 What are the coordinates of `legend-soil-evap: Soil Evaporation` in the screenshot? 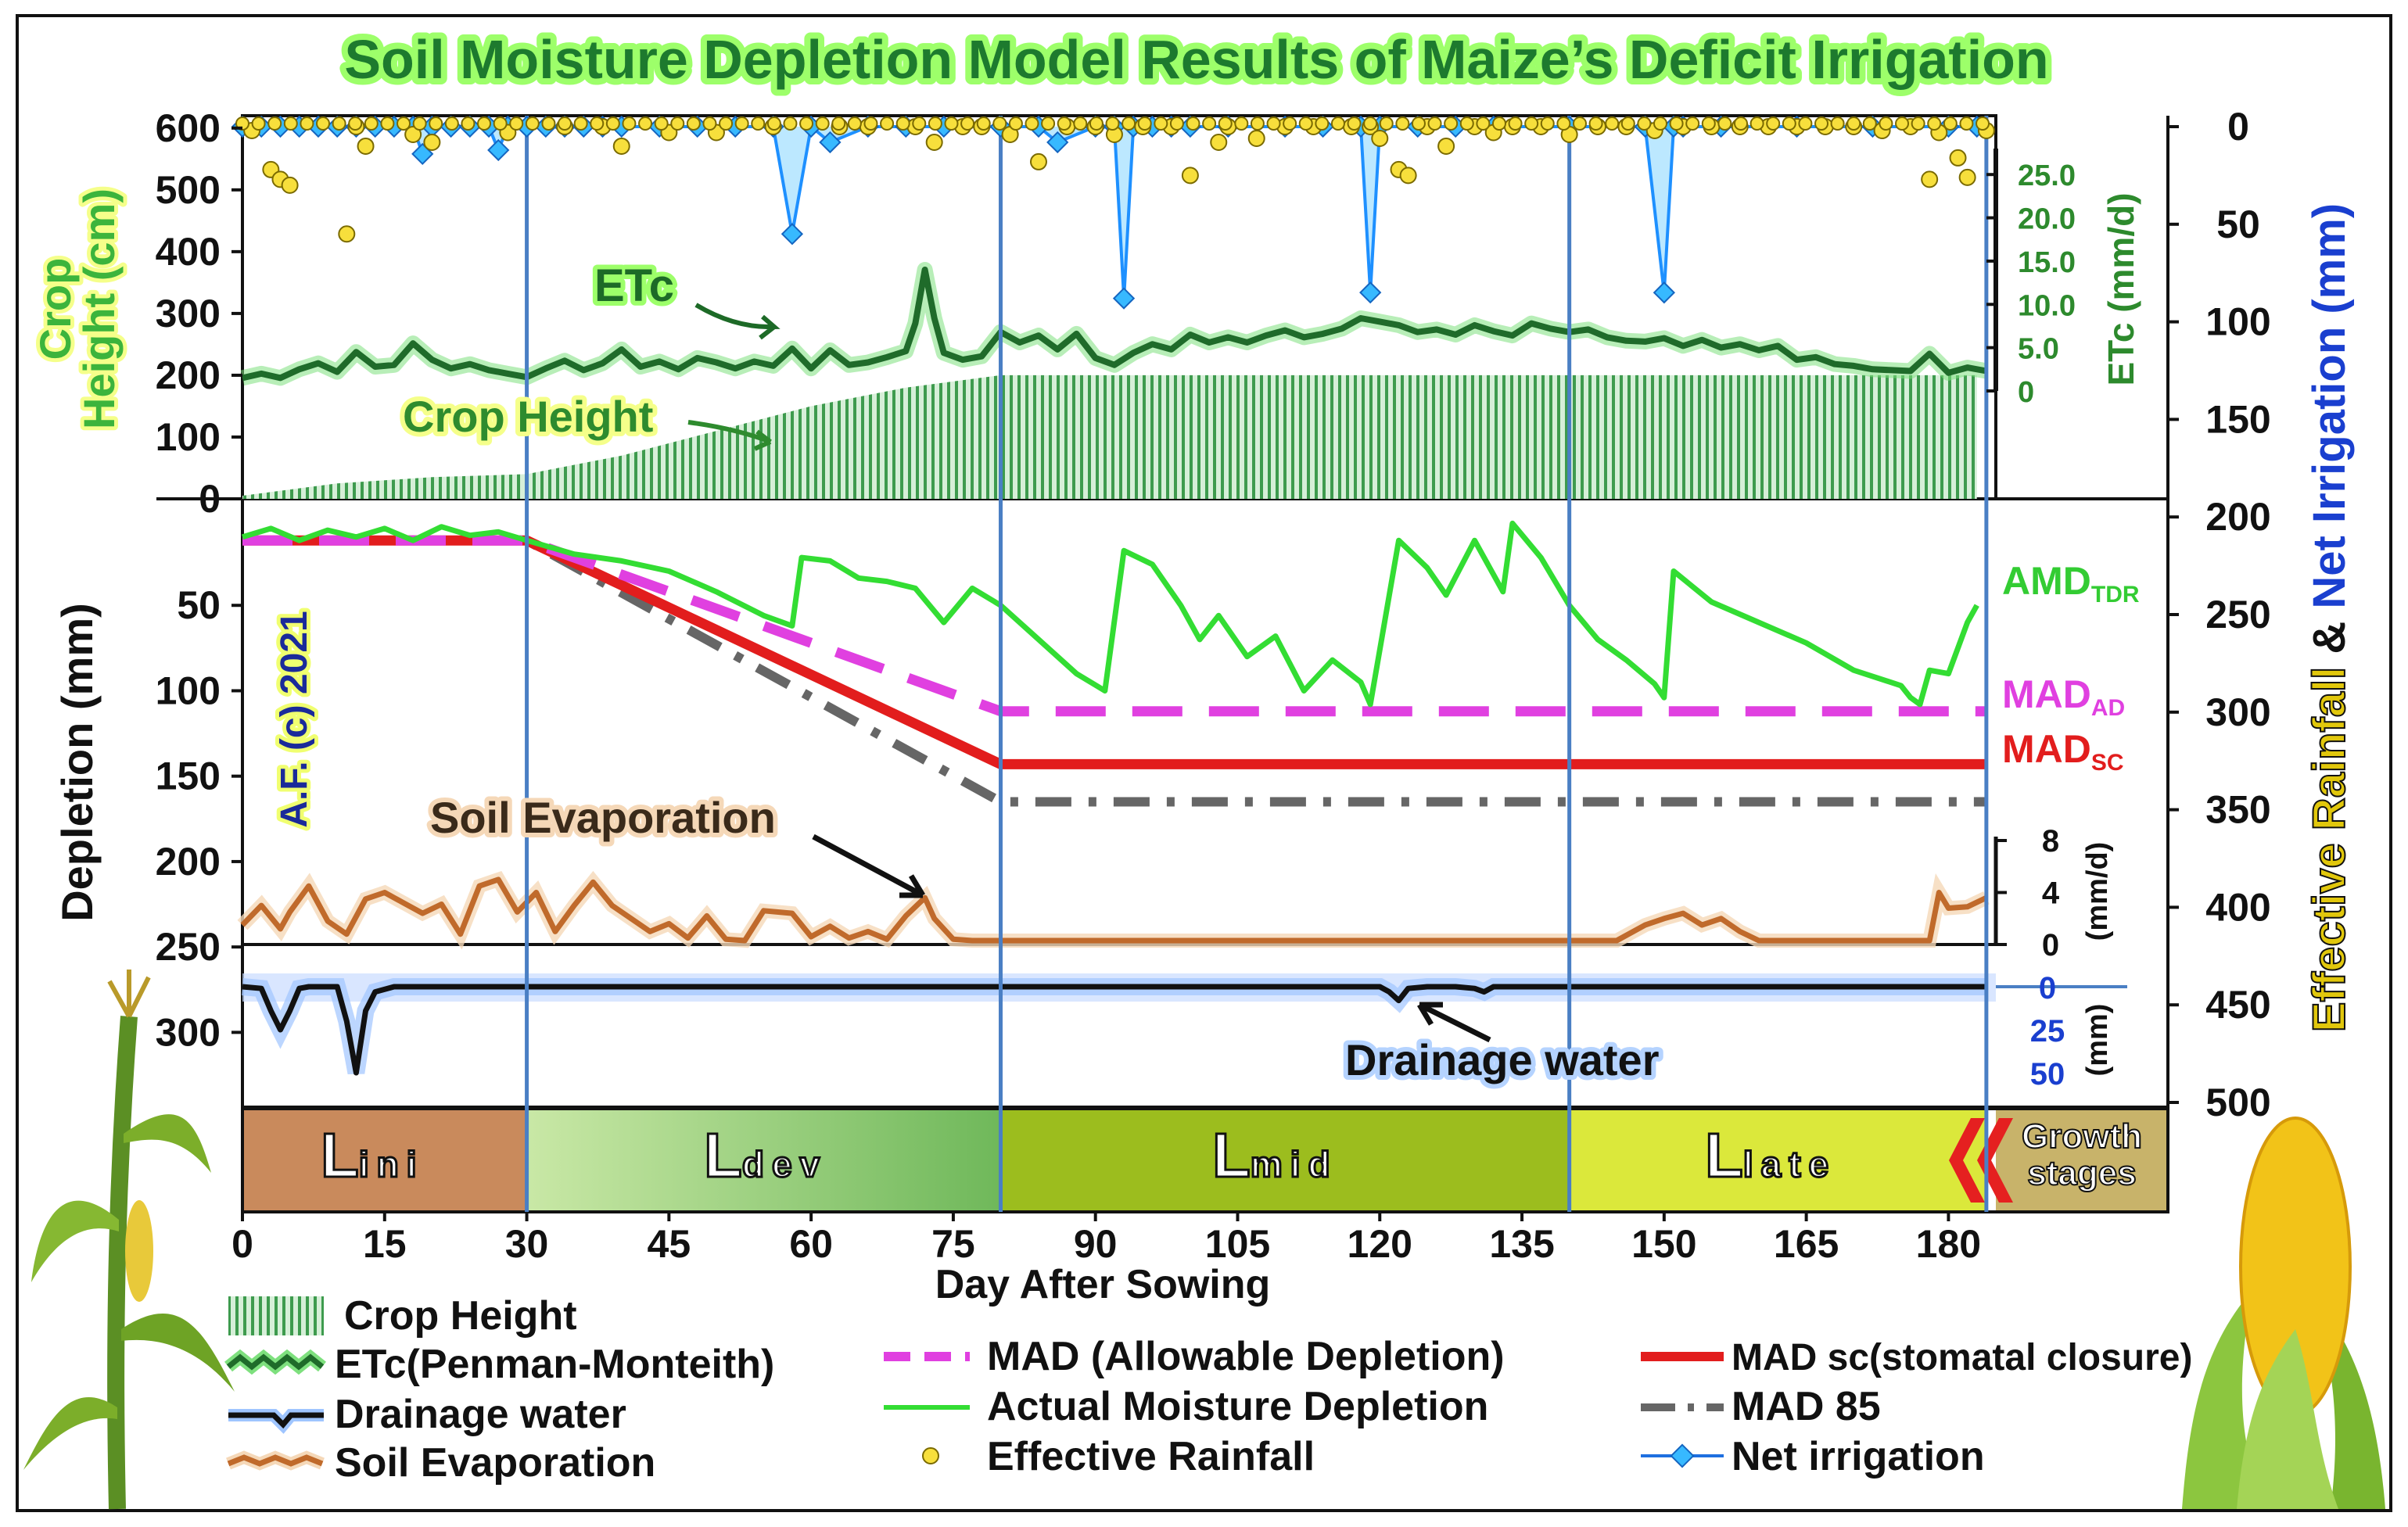 It's located at (440, 1463).